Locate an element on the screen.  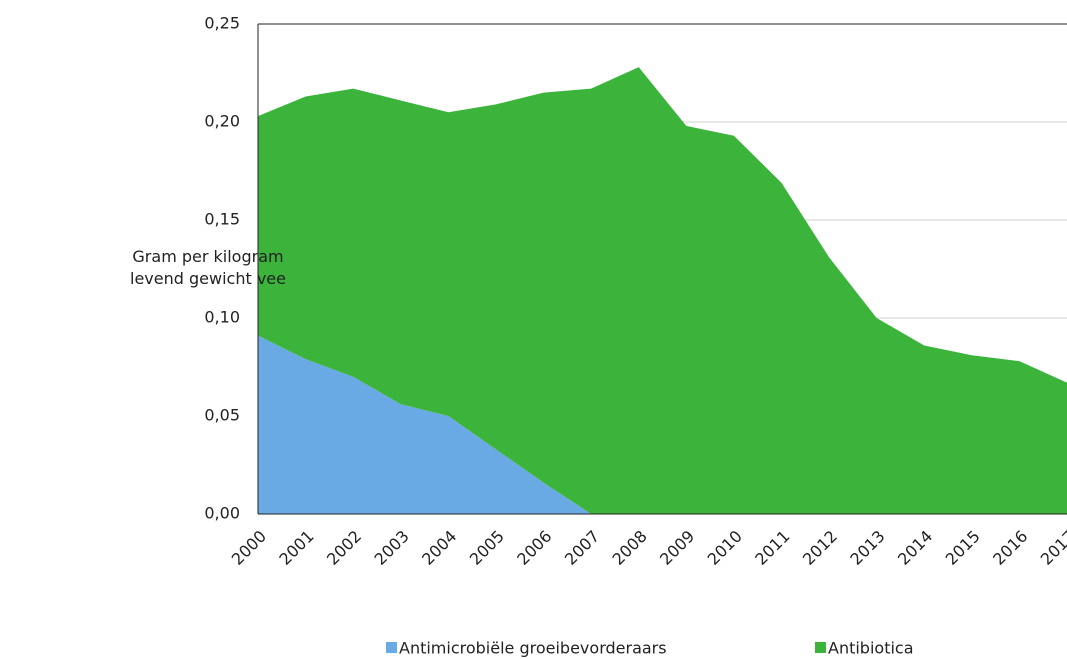
x-tick-label: 2007 is located at coordinates (582, 548).